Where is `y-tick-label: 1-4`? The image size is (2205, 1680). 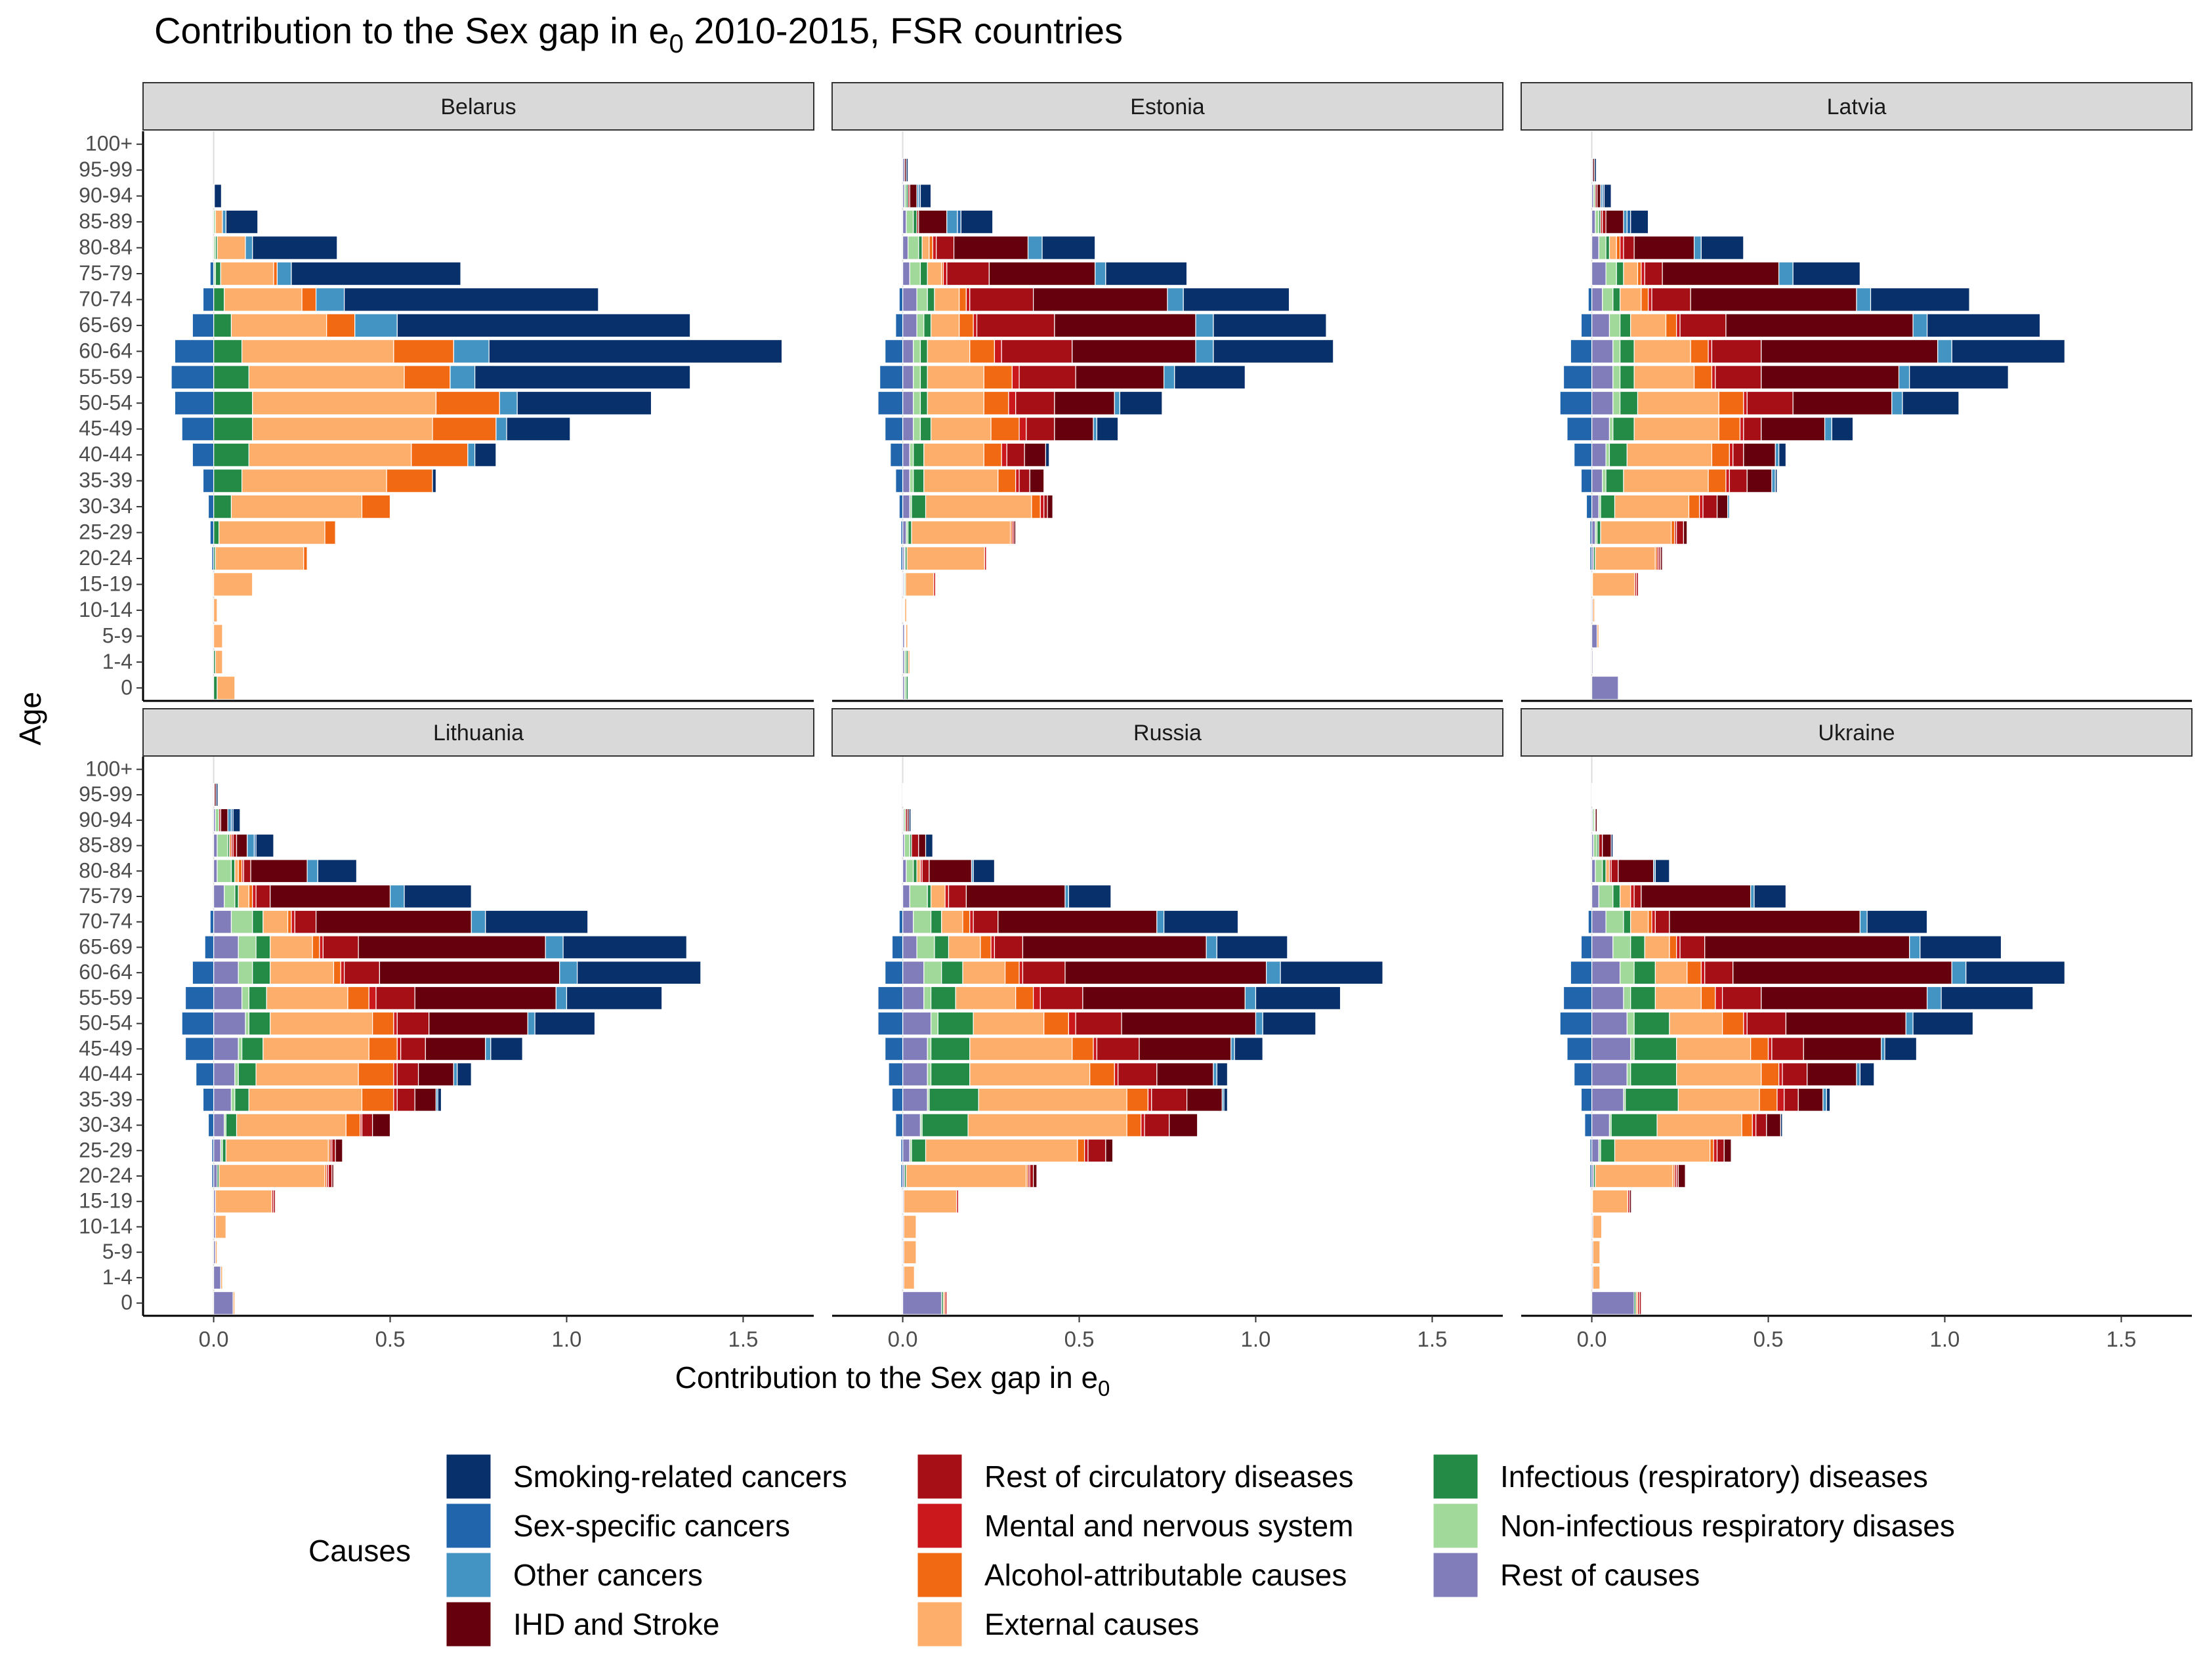 y-tick-label: 1-4 is located at coordinates (117, 661).